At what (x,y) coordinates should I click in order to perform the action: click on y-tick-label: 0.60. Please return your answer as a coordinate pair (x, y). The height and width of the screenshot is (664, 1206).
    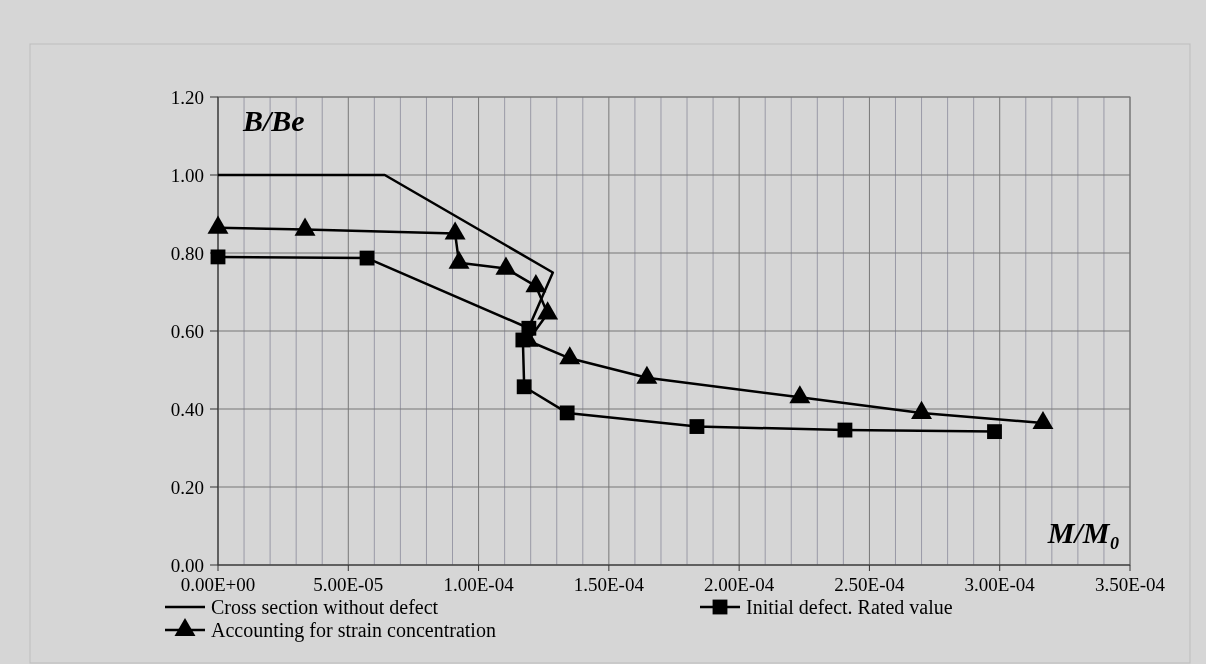
    Looking at the image, I should click on (187, 331).